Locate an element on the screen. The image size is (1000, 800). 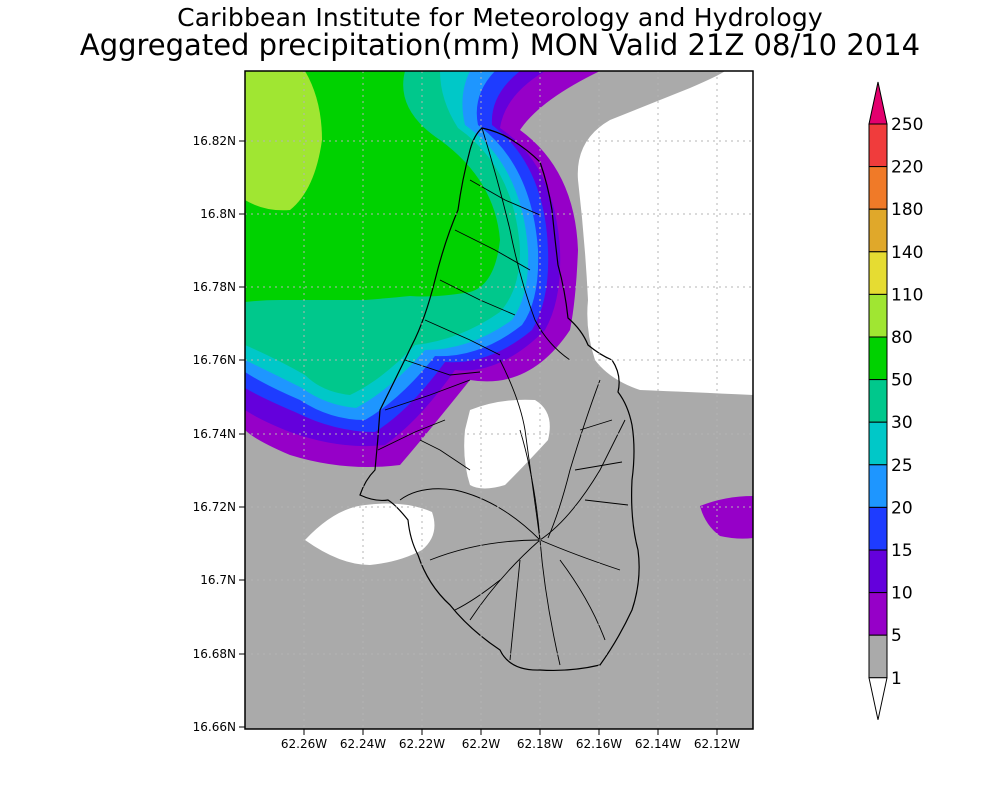
lat-tick-label: 16.68N is located at coordinates (214, 654).